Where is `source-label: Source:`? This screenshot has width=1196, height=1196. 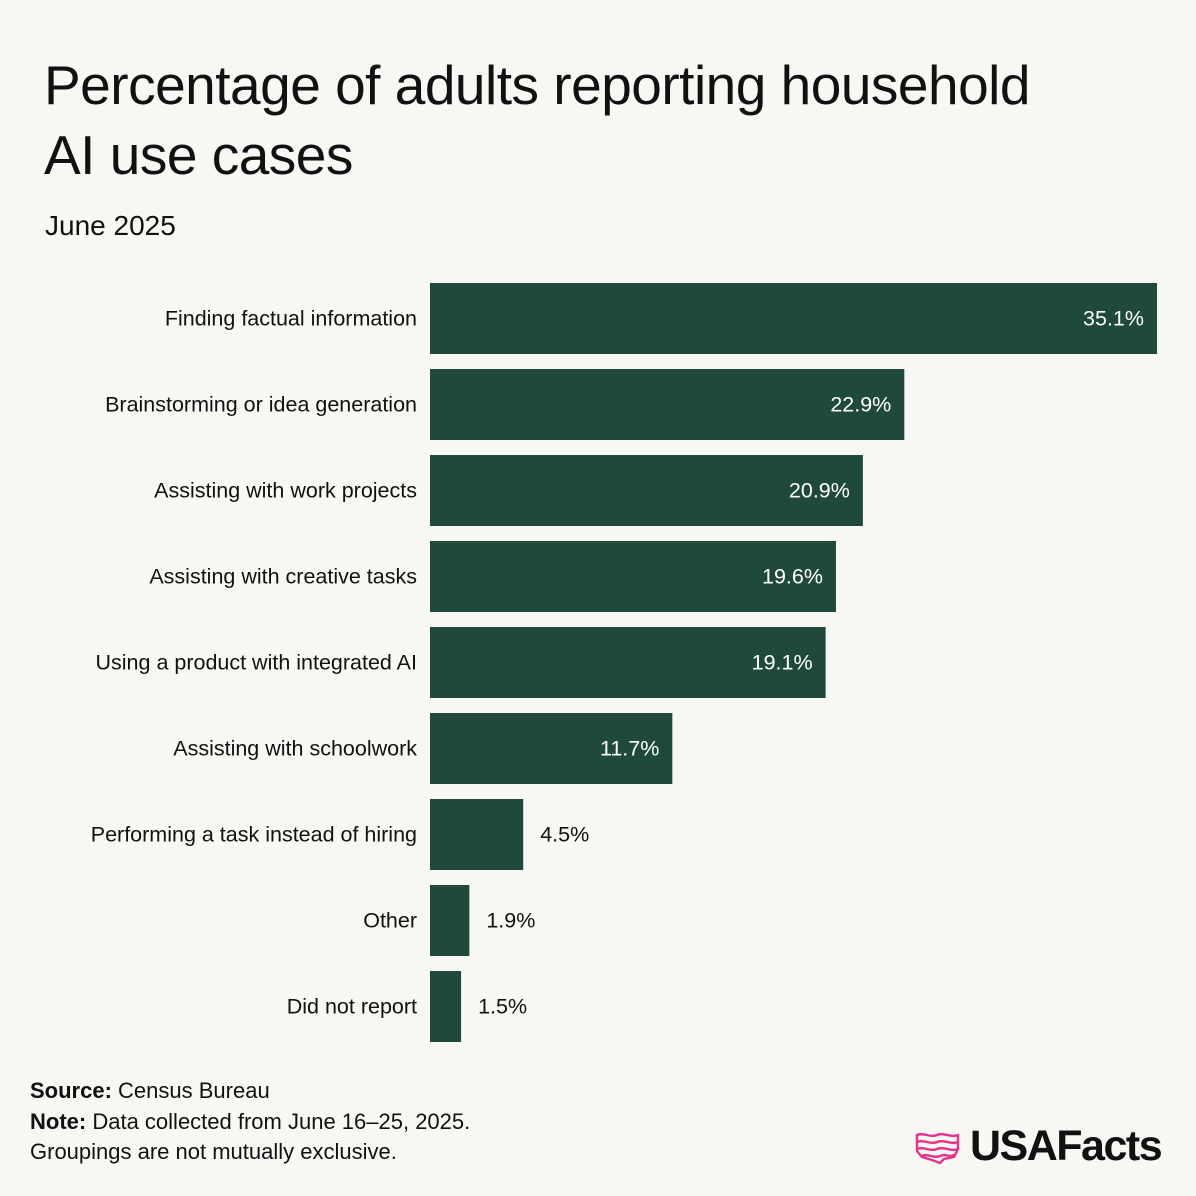
source-label: Source: is located at coordinates (71, 1090).